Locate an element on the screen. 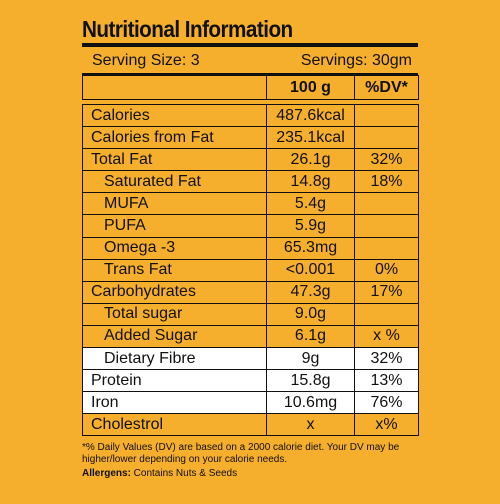 This screenshot has height=504, width=500. table-row-trans-fat: Trans Fat <0.001 0% is located at coordinates (250, 270).